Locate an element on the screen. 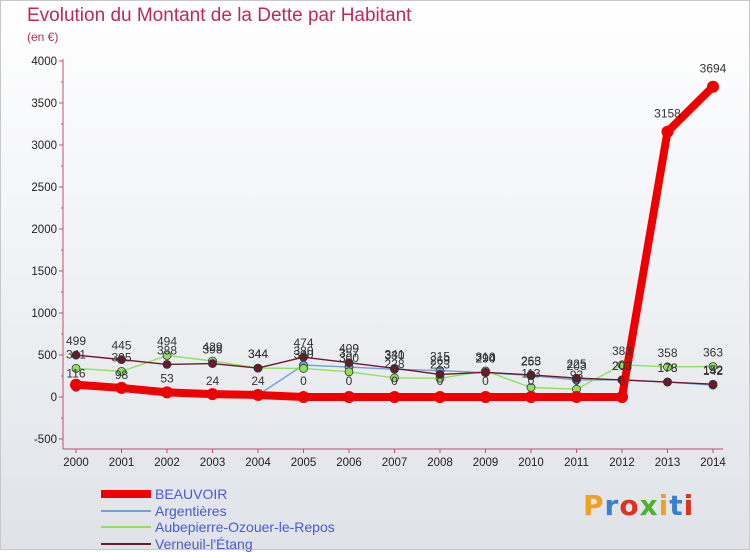 Image resolution: width=750 pixels, height=552 pixels. data-label-3-9: 294 is located at coordinates (485, 358).